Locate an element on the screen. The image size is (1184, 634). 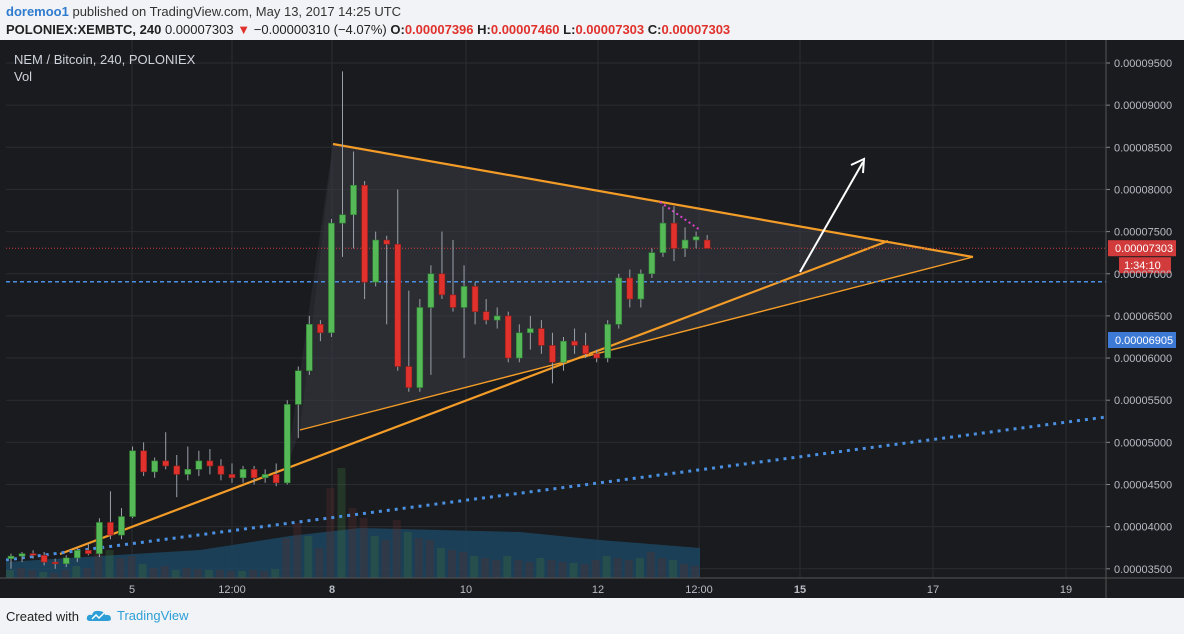
x-tick-label: 19 is located at coordinates (1066, 590).